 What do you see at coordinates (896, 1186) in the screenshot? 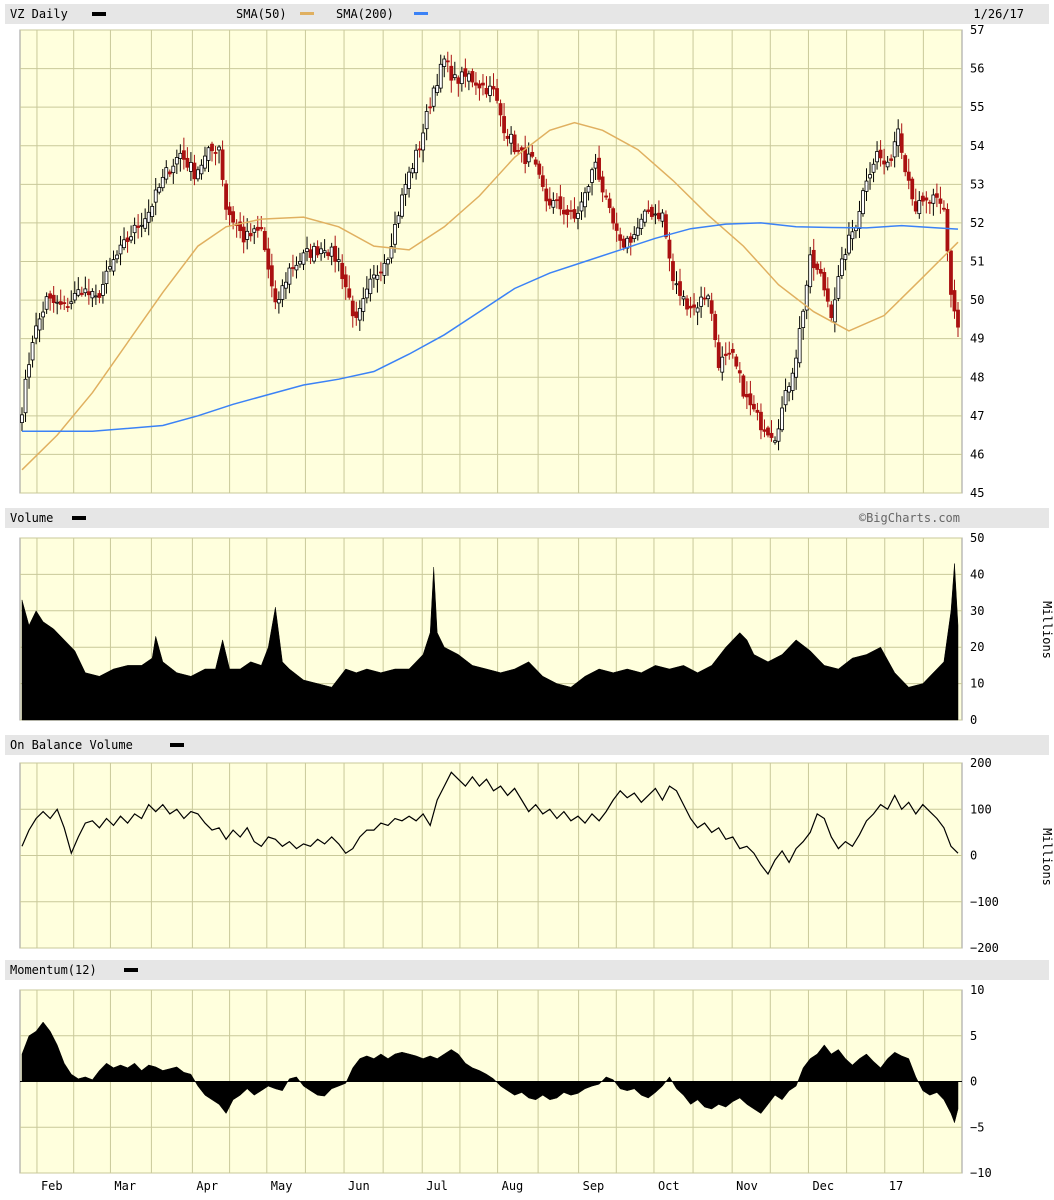
I see `x-month-label: 17` at bounding box center [896, 1186].